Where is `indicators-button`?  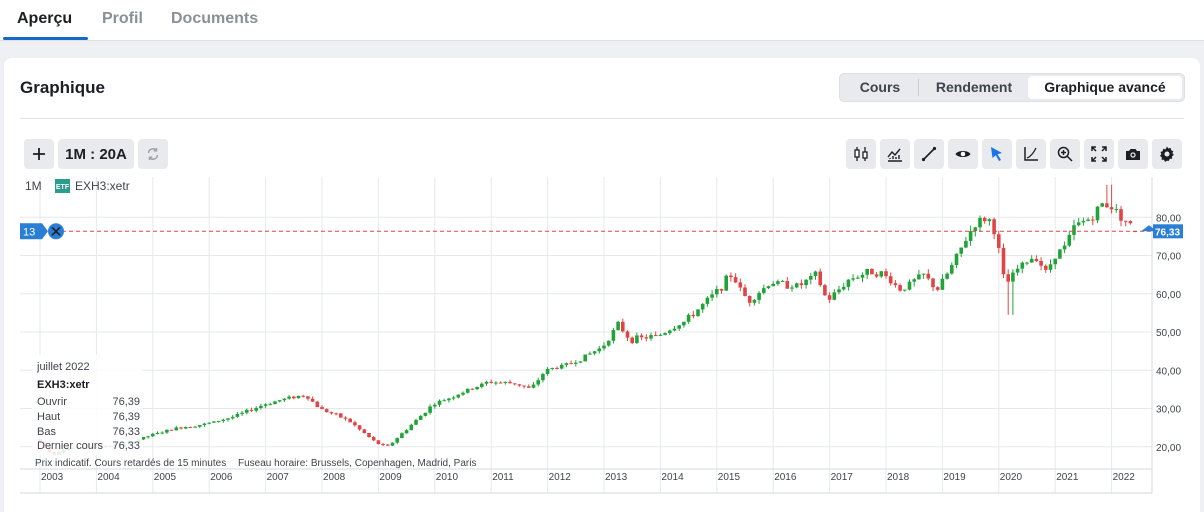 indicators-button is located at coordinates (895, 154).